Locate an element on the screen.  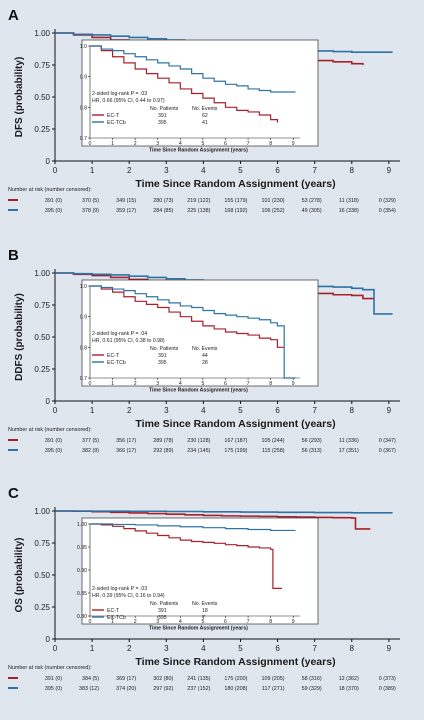
hazard-ratio: HR, 0.61 (95% CI, 0.38 to 0.98) is located at coordinates (128, 341).